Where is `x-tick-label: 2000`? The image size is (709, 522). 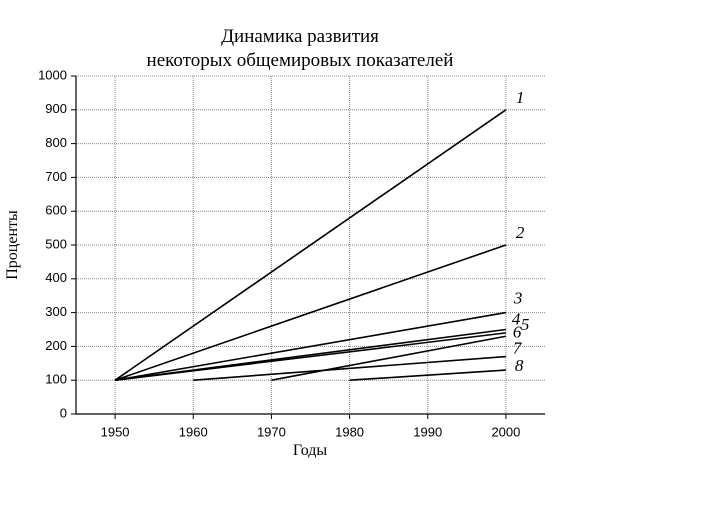
x-tick-label: 2000 is located at coordinates (505, 431).